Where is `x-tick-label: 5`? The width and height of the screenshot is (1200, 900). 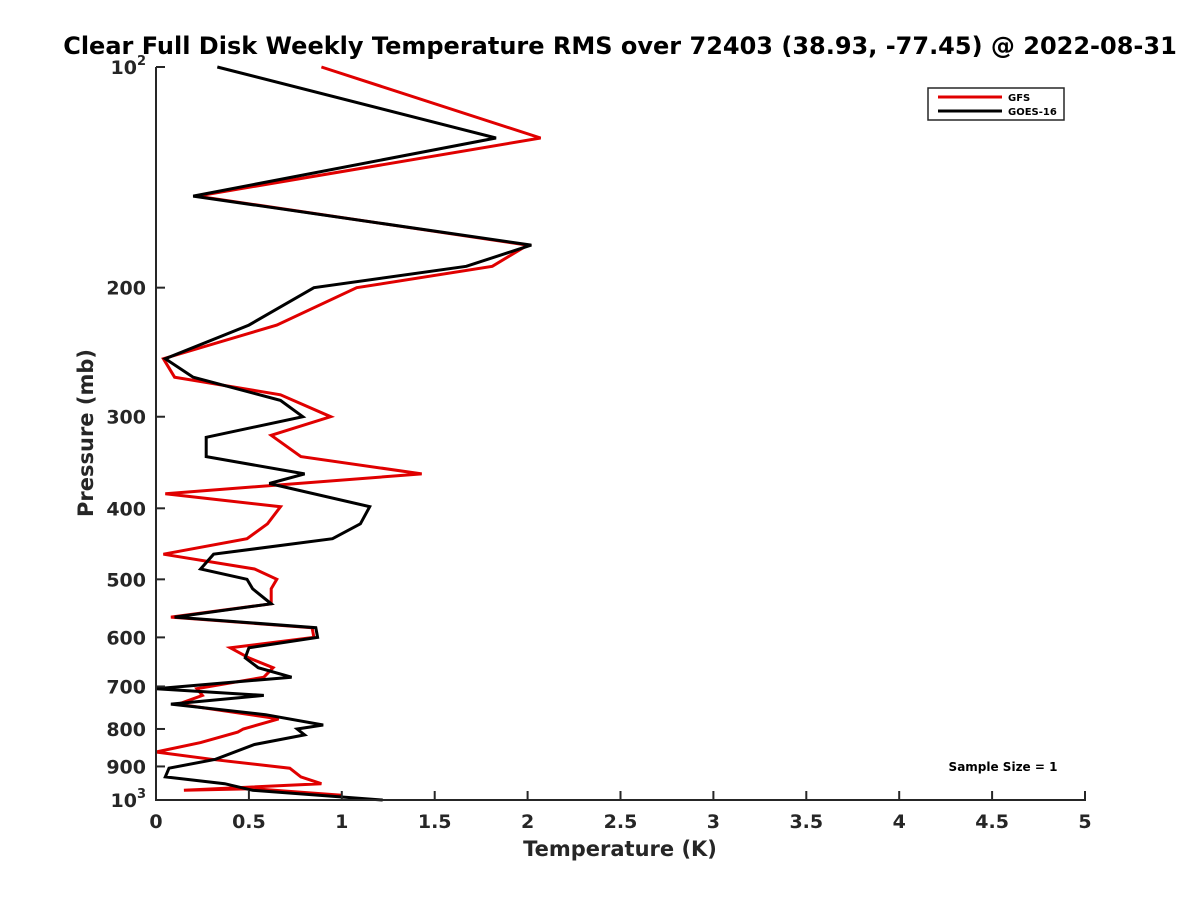
x-tick-label: 5 is located at coordinates (1084, 822).